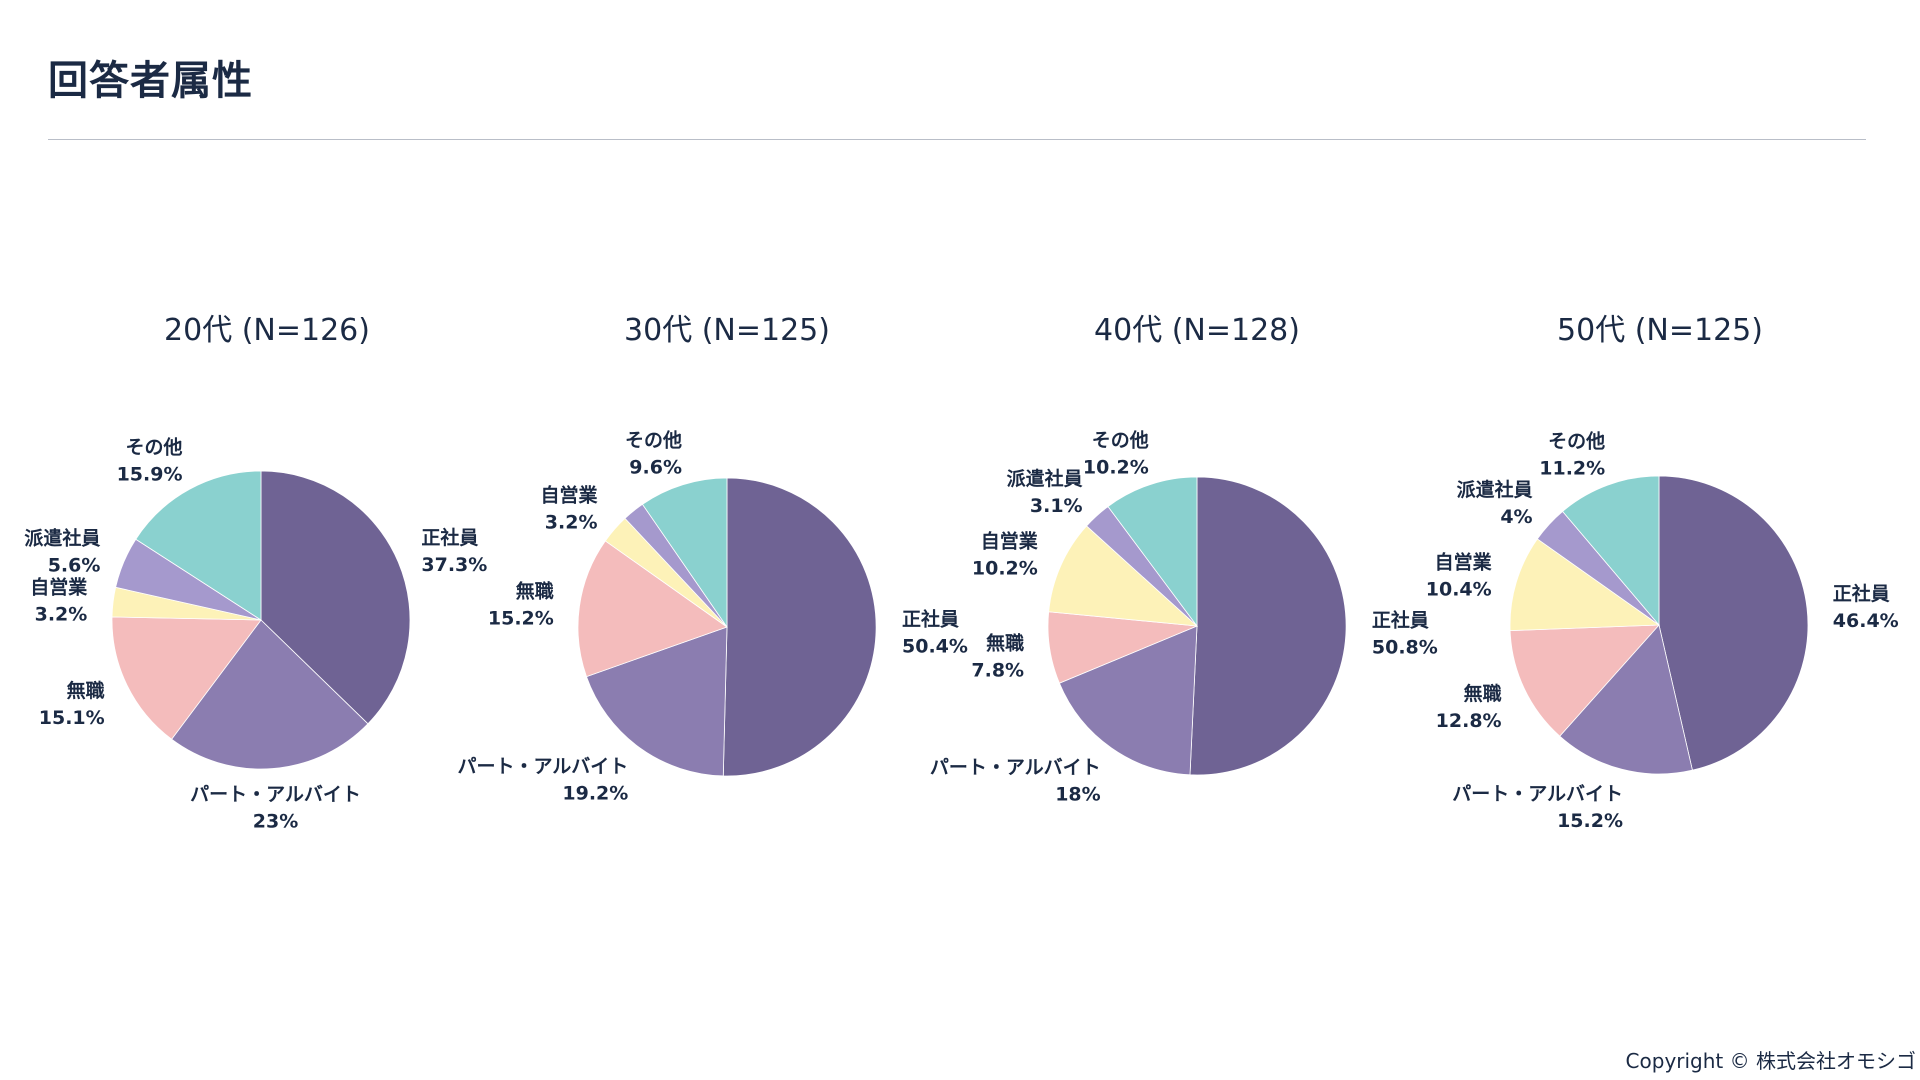 The height and width of the screenshot is (1080, 1920). Describe the element at coordinates (655, 467) in the screenshot. I see `slice-value-label: 9.6%` at that location.